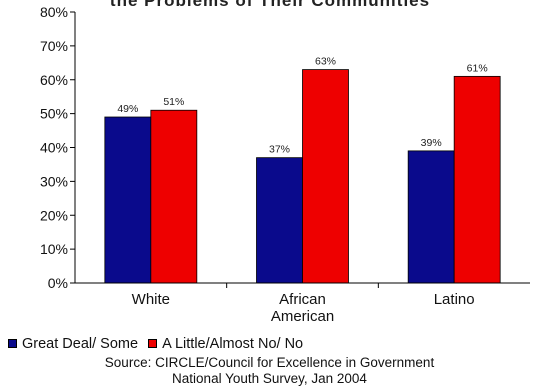 The width and height of the screenshot is (539, 389). Describe the element at coordinates (58, 283) in the screenshot. I see `y-tick-label: 0%` at that location.